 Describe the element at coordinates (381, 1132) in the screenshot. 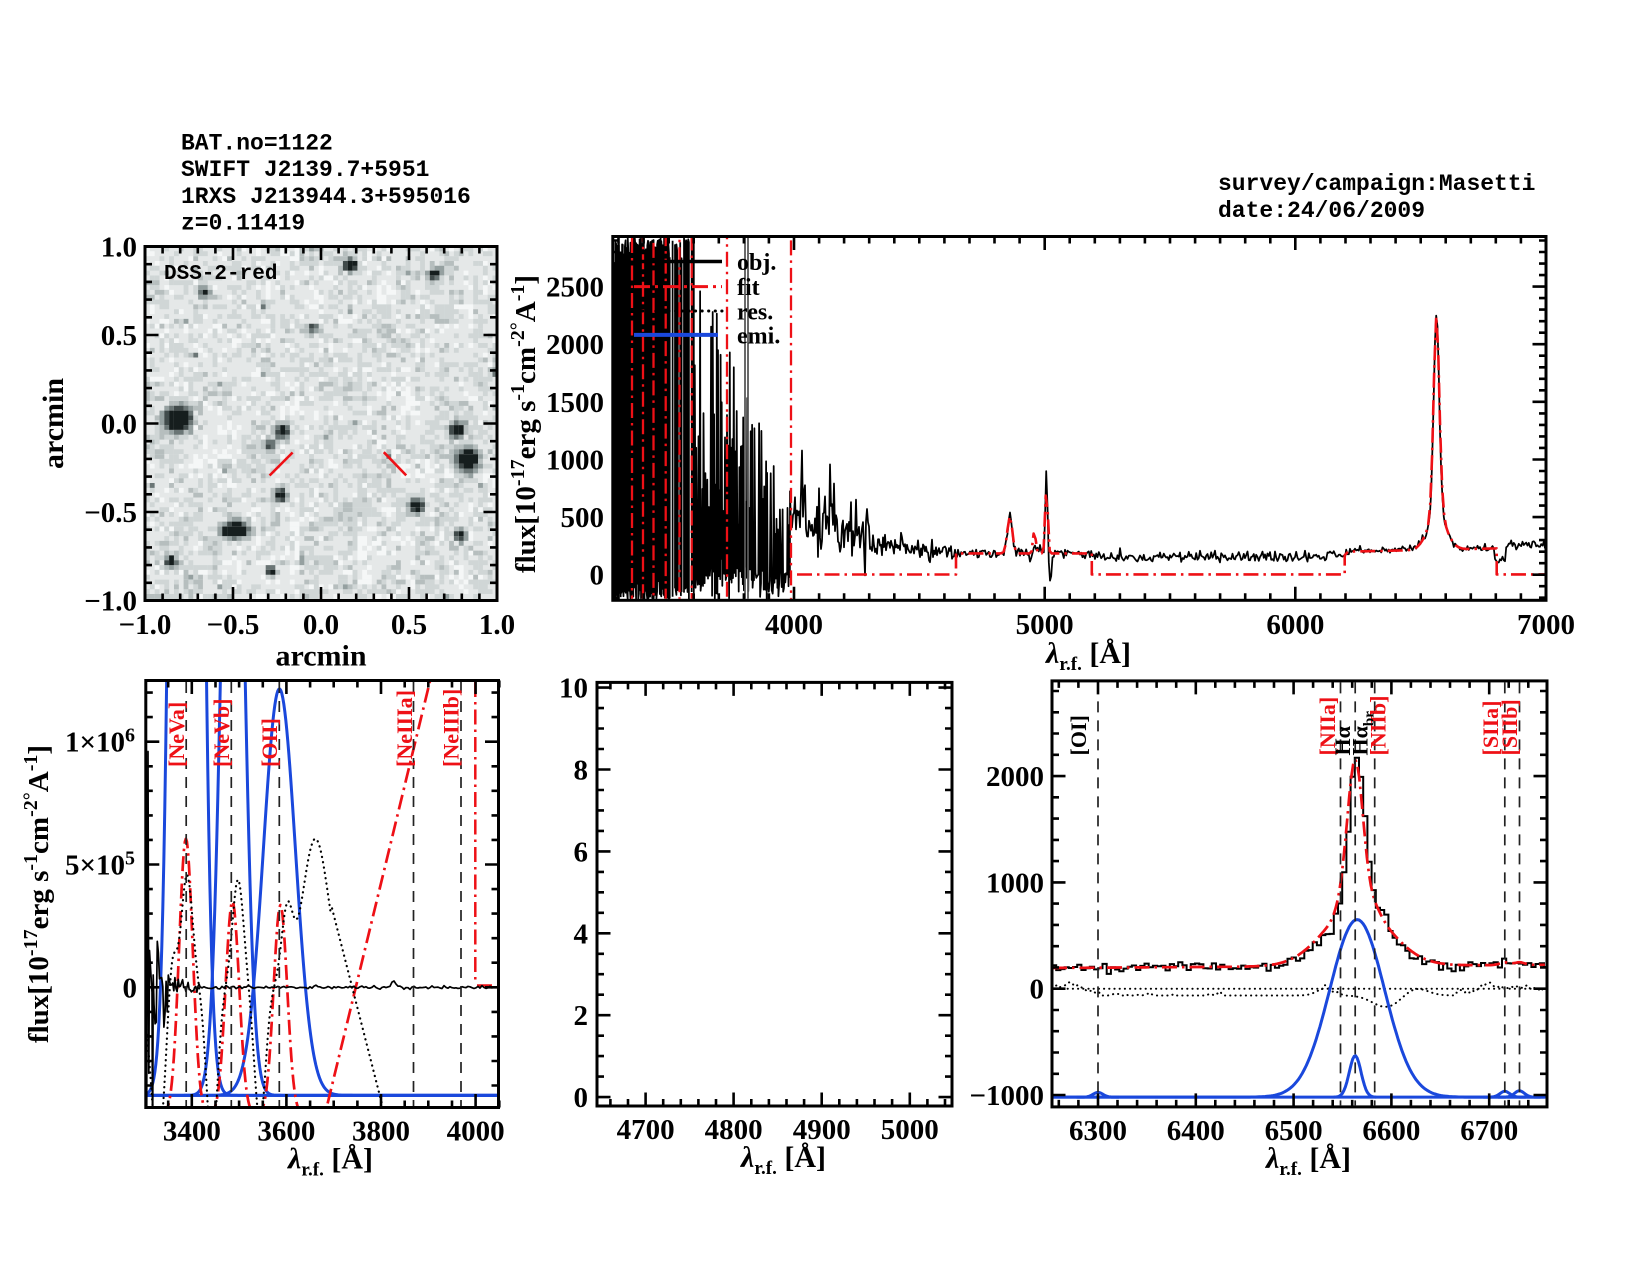

I see `svg-text: 3800` at that location.